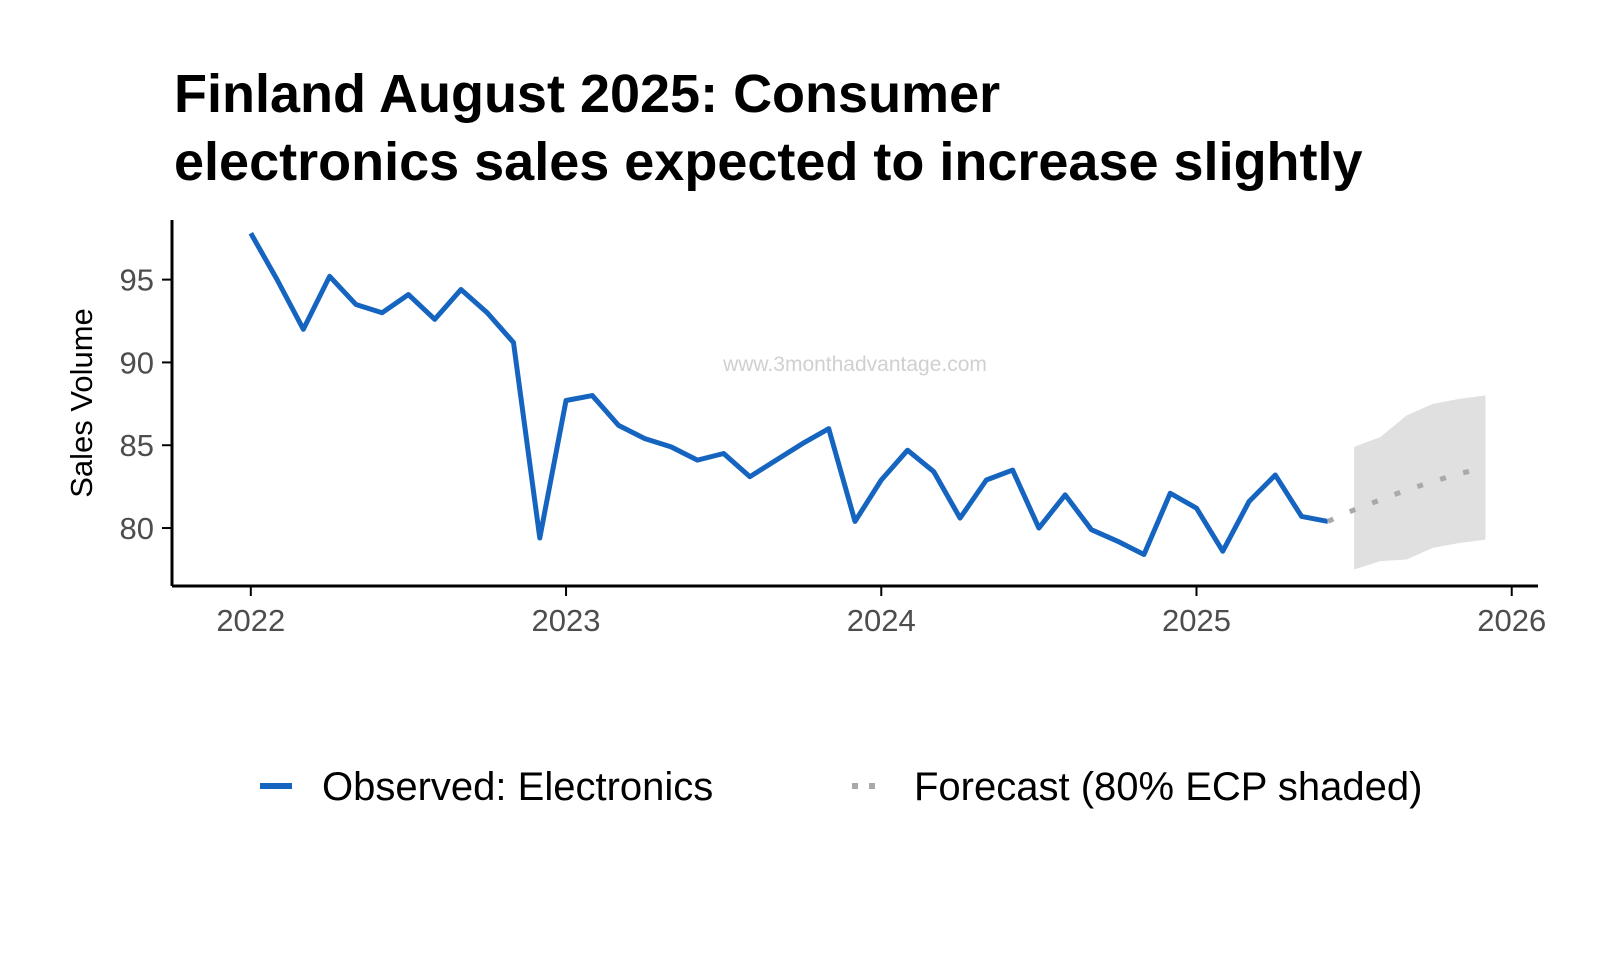 This screenshot has width=1600, height=960. Describe the element at coordinates (137, 445) in the screenshot. I see `y-tick-label: 85` at that location.